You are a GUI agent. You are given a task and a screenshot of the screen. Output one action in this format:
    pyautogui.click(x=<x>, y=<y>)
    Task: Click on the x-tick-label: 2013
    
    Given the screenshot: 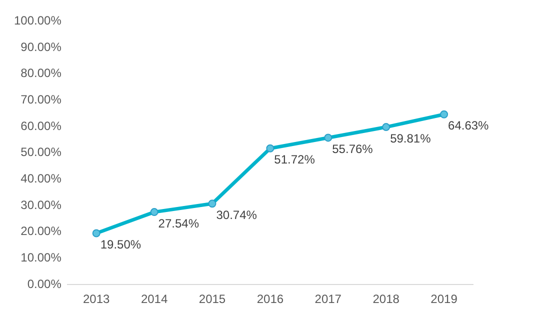 What is the action you would take?
    pyautogui.click(x=96, y=299)
    